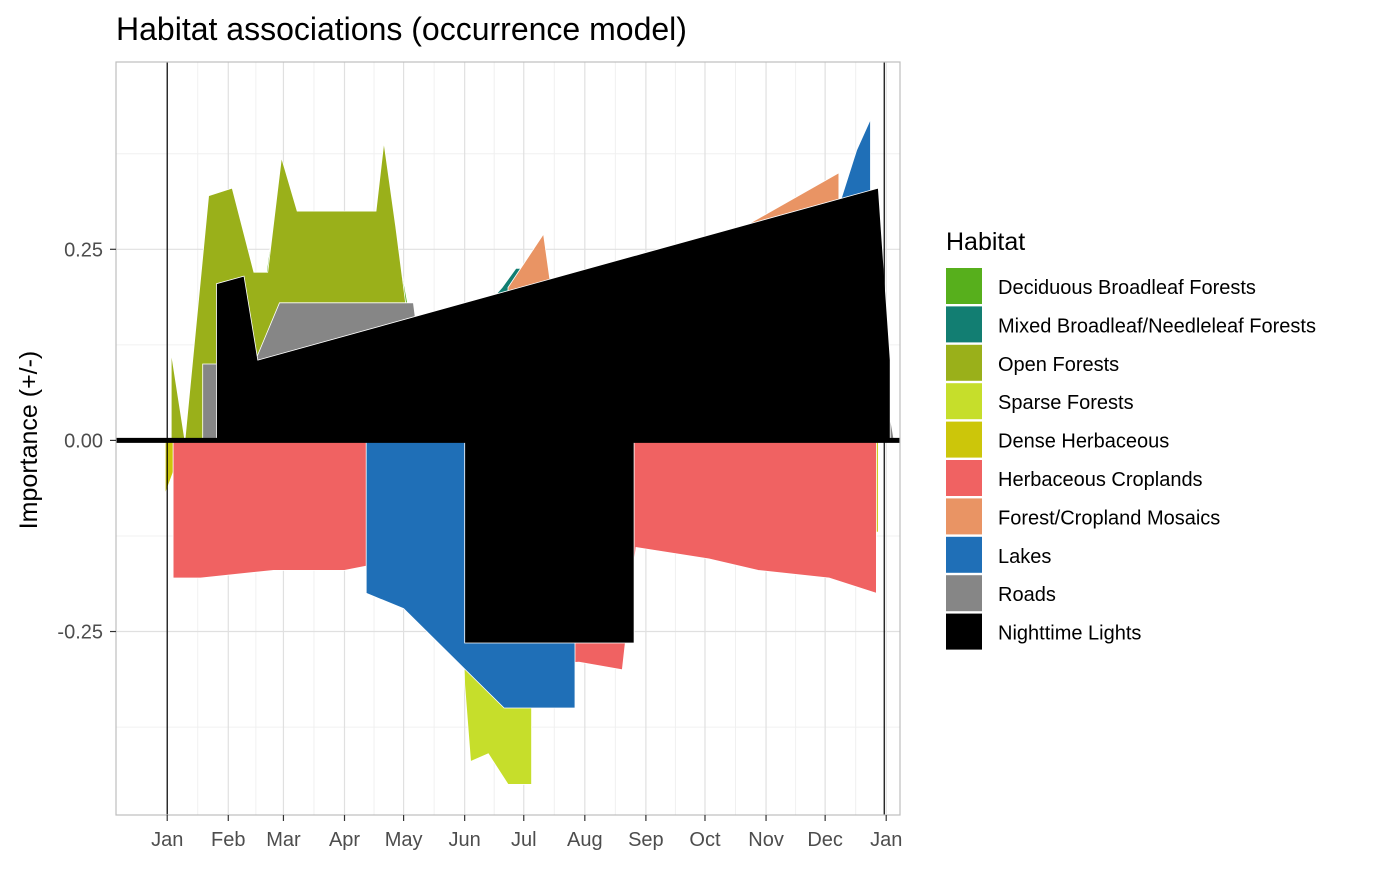  What do you see at coordinates (553, 314) in the screenshot?
I see `area-positive-nighttime-lights` at bounding box center [553, 314].